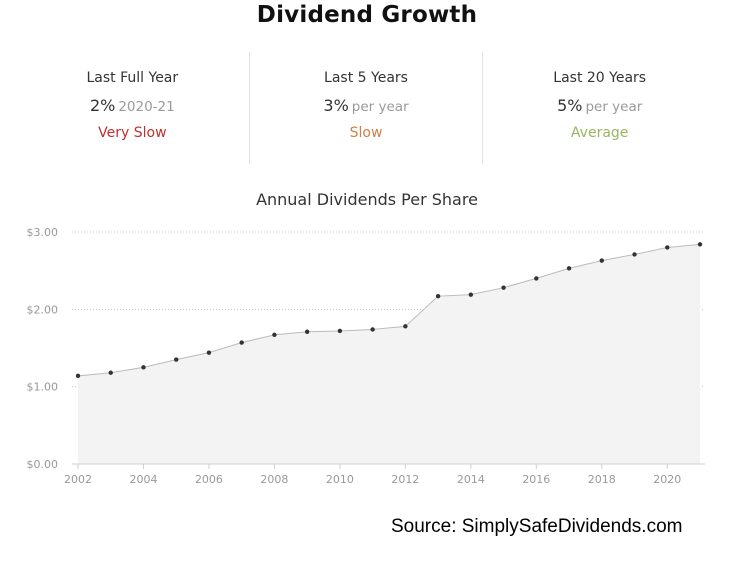  What do you see at coordinates (43, 387) in the screenshot?
I see `y-tick-label: $1.00` at bounding box center [43, 387].